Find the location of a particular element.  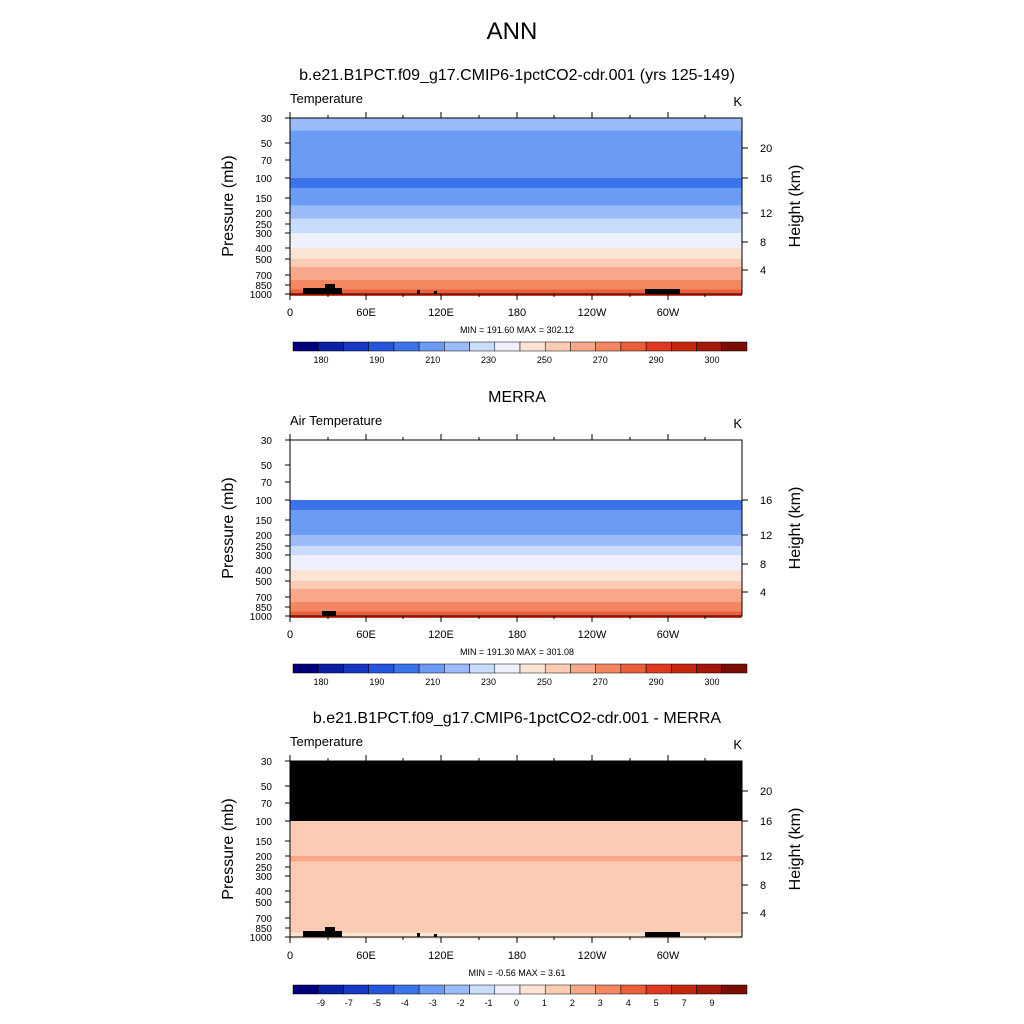

chart-title: MERRA is located at coordinates (517, 397).